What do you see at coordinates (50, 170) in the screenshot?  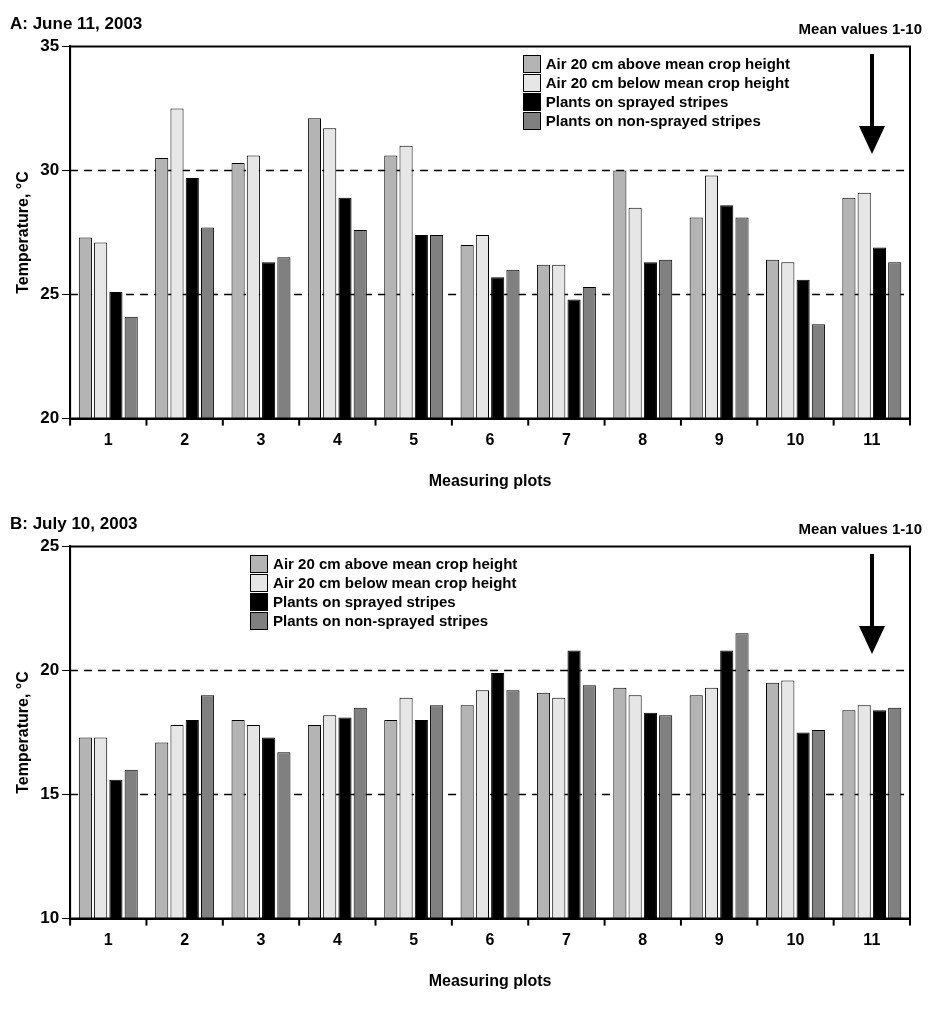 I see `y-tick-label: 30` at bounding box center [50, 170].